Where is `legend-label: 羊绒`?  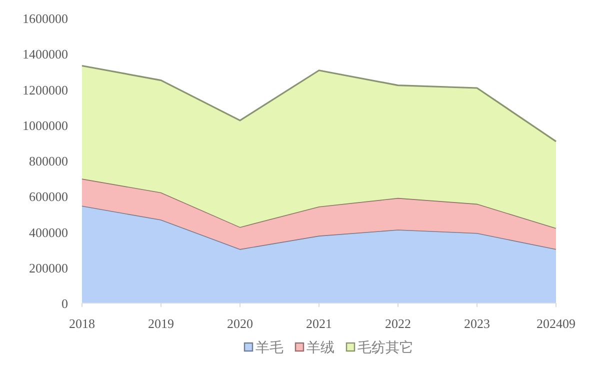
legend-label: 羊绒 is located at coordinates (320, 348).